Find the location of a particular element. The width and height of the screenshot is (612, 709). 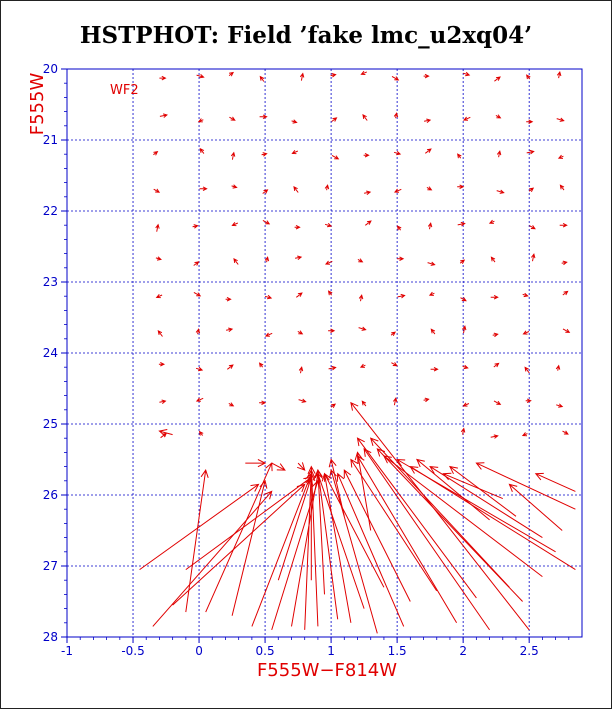

x-tick-label: 1.5 is located at coordinates (397, 651).